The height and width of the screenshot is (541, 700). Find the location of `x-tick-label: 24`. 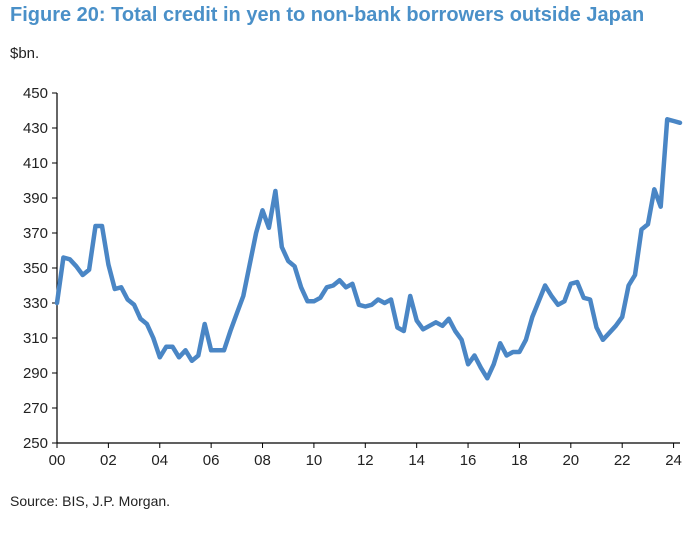

x-tick-label: 24 is located at coordinates (673, 460).